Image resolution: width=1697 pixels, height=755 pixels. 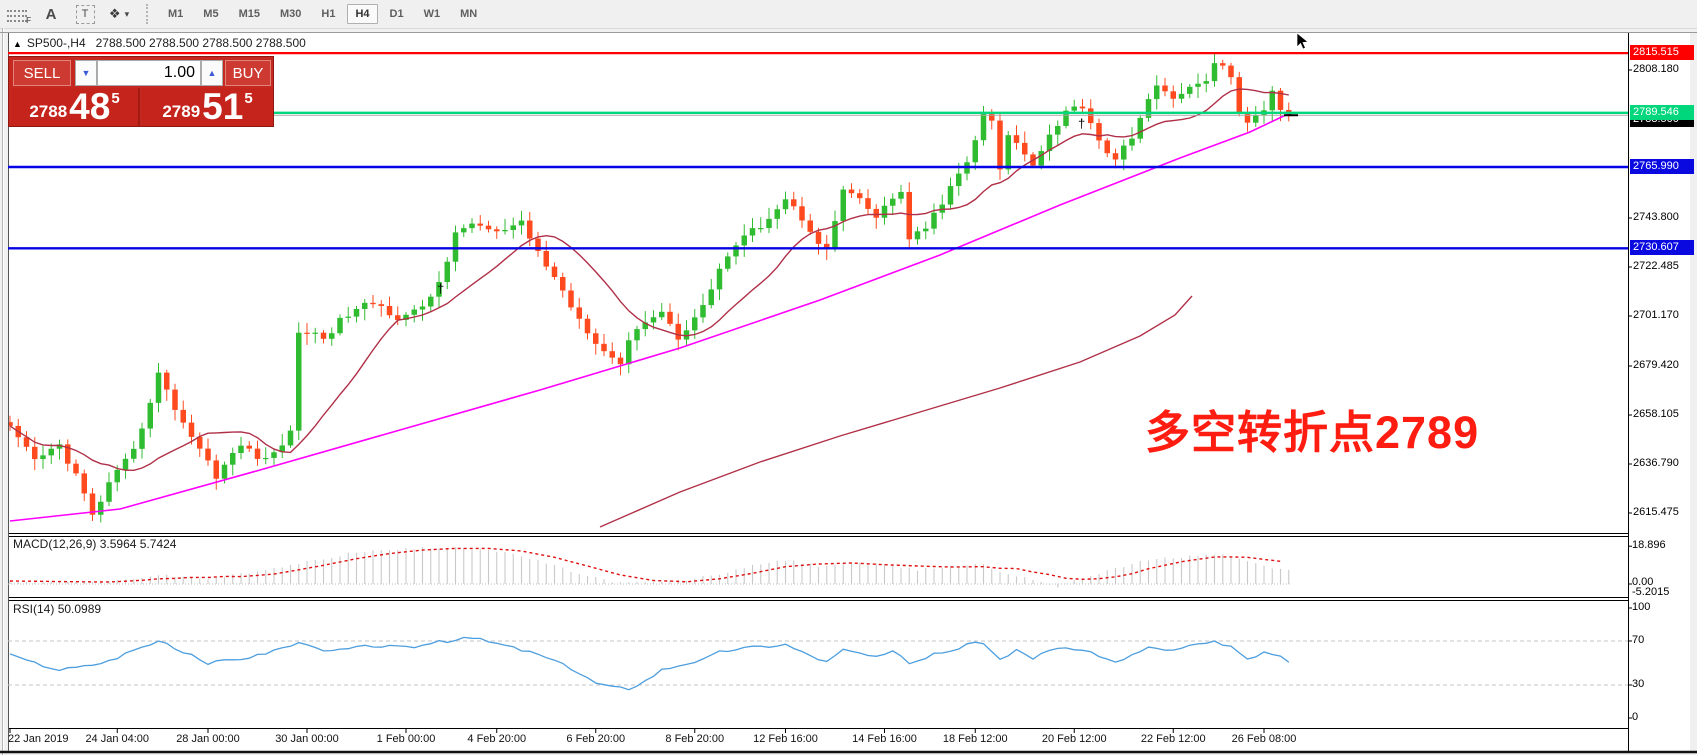 What do you see at coordinates (596, 739) in the screenshot?
I see `time-tick-label: 6 Feb 20:00` at bounding box center [596, 739].